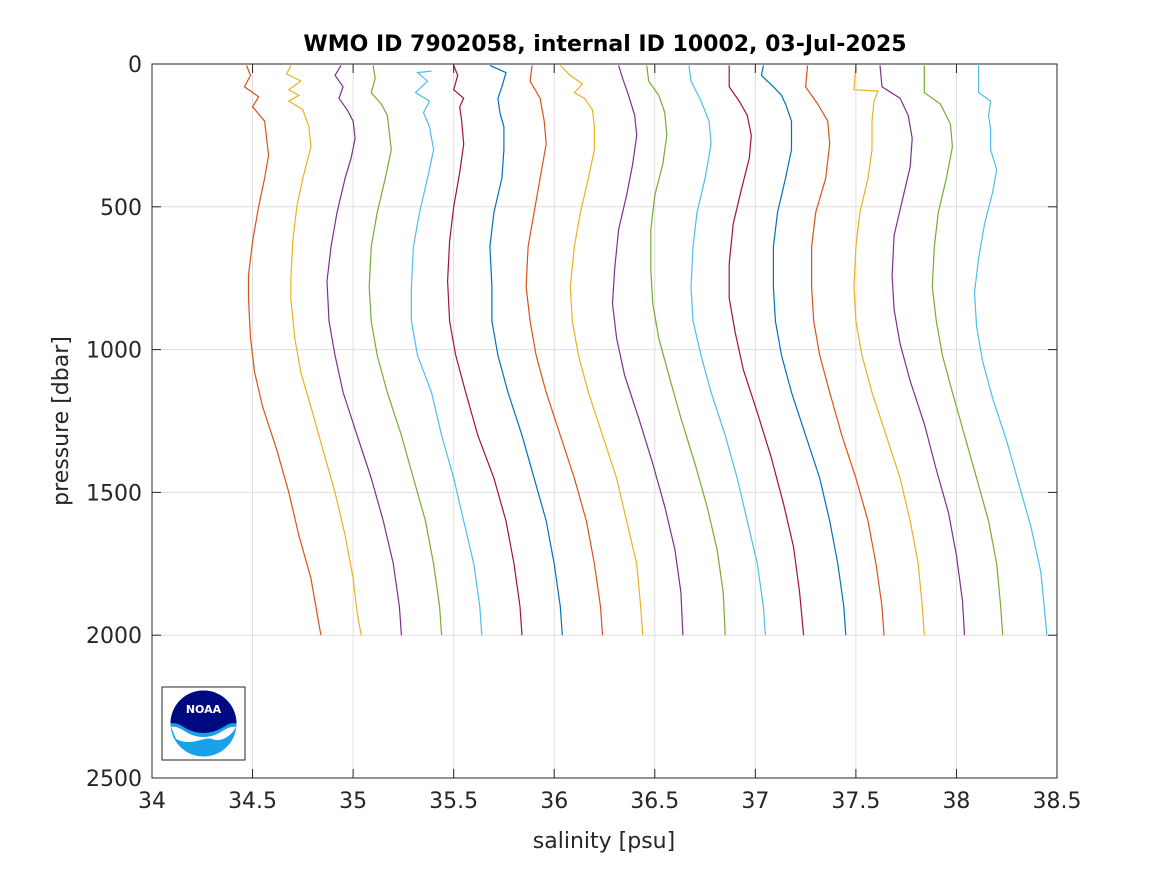 The height and width of the screenshot is (875, 1167). I want to click on noaa-logo: NOAA, so click(203, 723).